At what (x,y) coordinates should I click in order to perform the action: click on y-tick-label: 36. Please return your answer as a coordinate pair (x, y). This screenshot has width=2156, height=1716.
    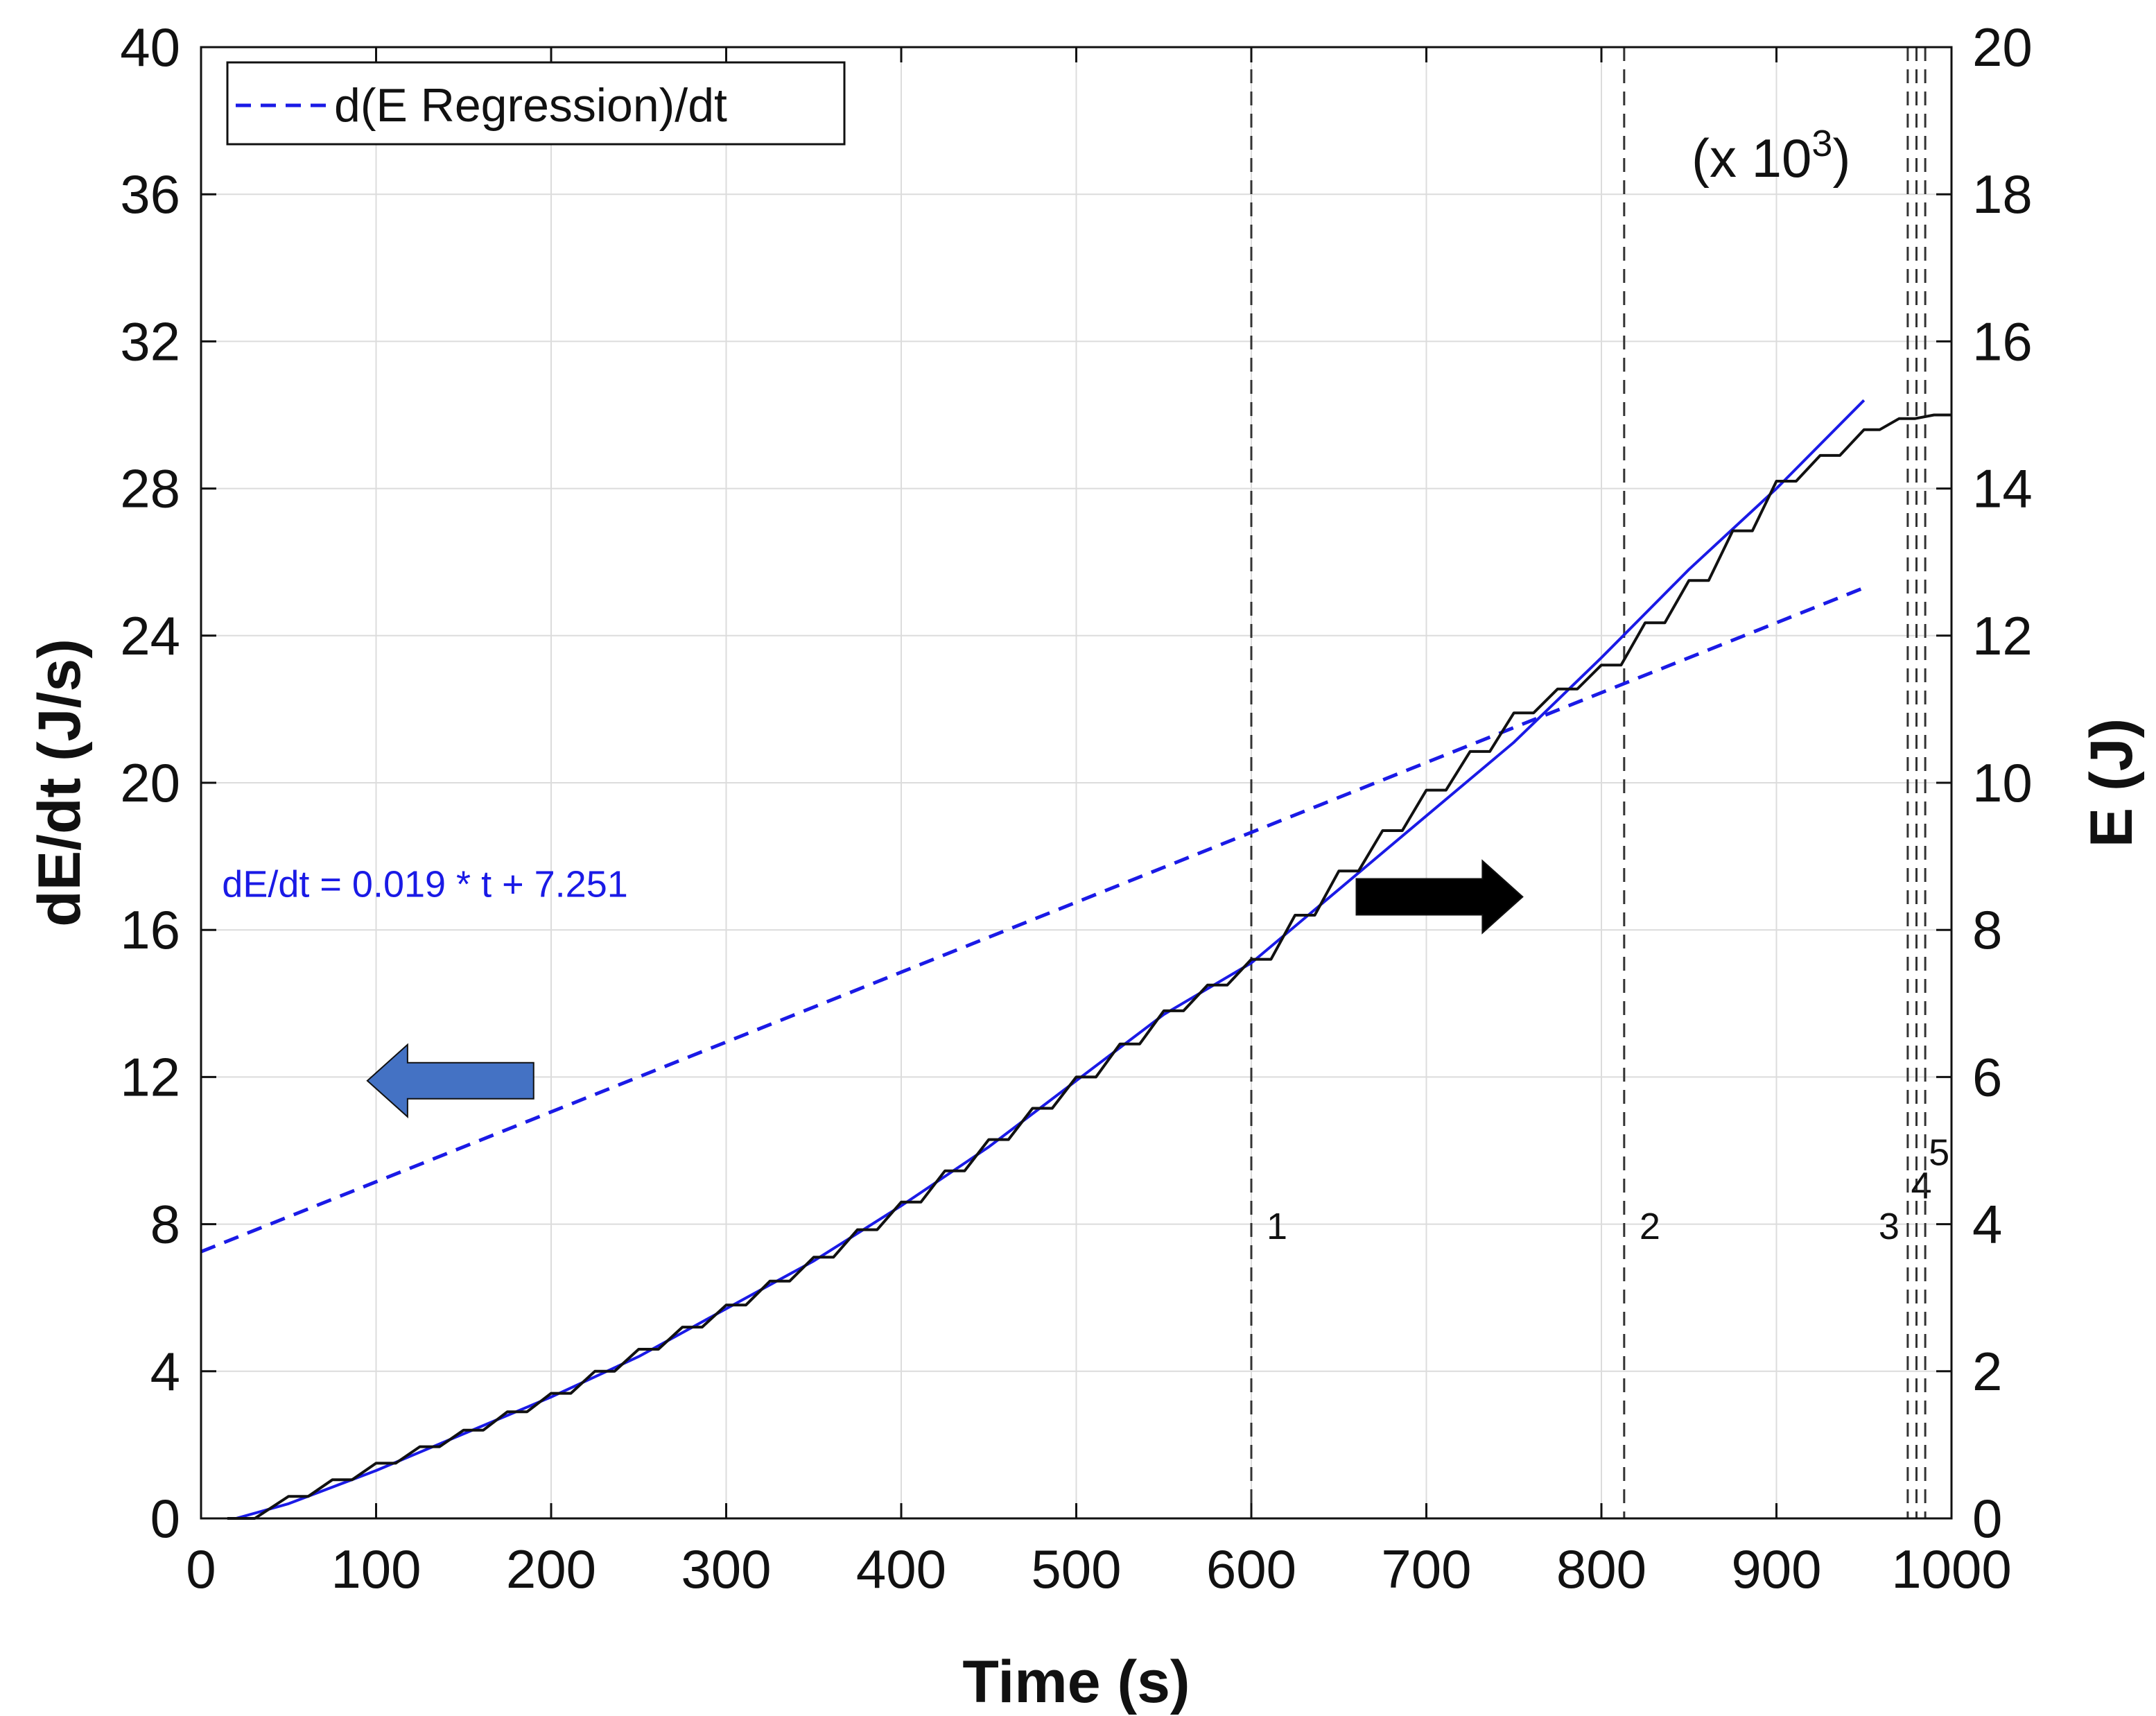
    Looking at the image, I should click on (150, 194).